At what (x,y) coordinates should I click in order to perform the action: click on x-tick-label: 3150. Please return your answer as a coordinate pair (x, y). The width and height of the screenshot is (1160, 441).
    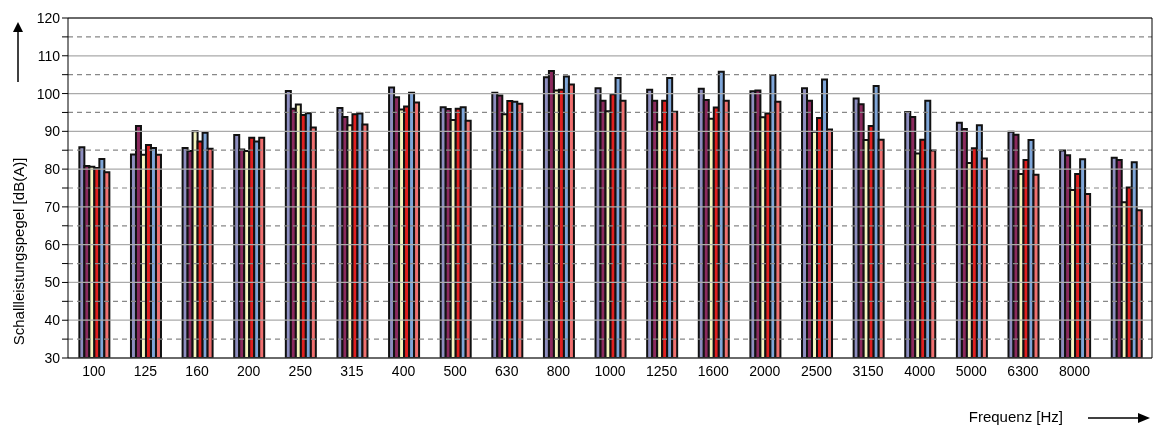
    Looking at the image, I should click on (868, 370).